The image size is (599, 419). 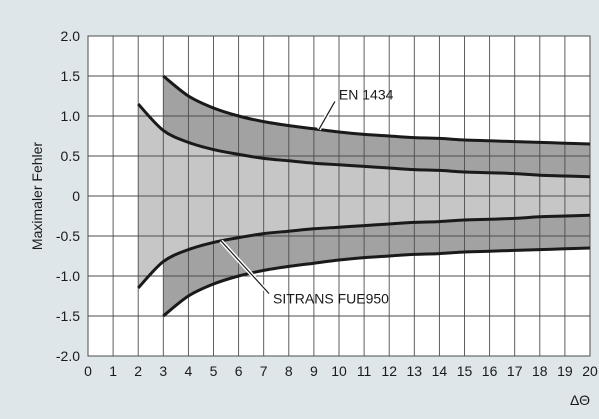 I want to click on y-tick-label-6: -1.0, so click(x=68, y=276).